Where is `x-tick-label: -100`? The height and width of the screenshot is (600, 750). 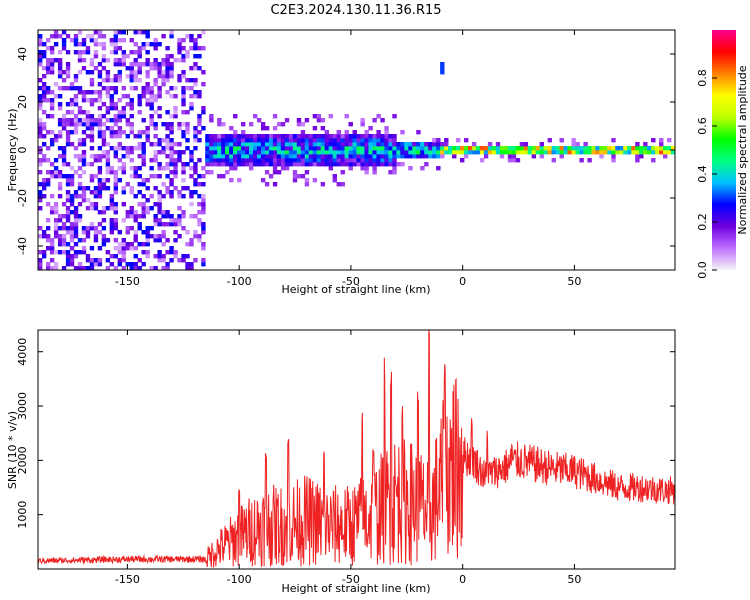
x-tick-label: -100 is located at coordinates (239, 281).